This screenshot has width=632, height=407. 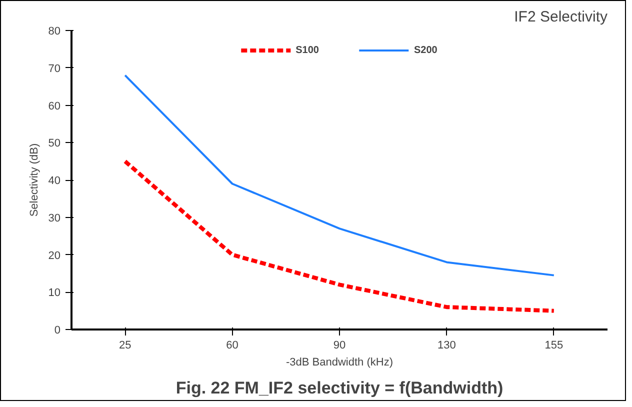 I want to click on chart-title: IF2 Selectivity, so click(x=561, y=17).